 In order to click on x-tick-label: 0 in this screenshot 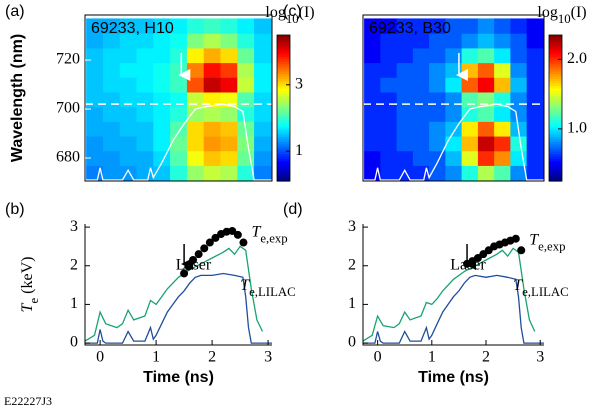, I will do `click(100, 357)`.